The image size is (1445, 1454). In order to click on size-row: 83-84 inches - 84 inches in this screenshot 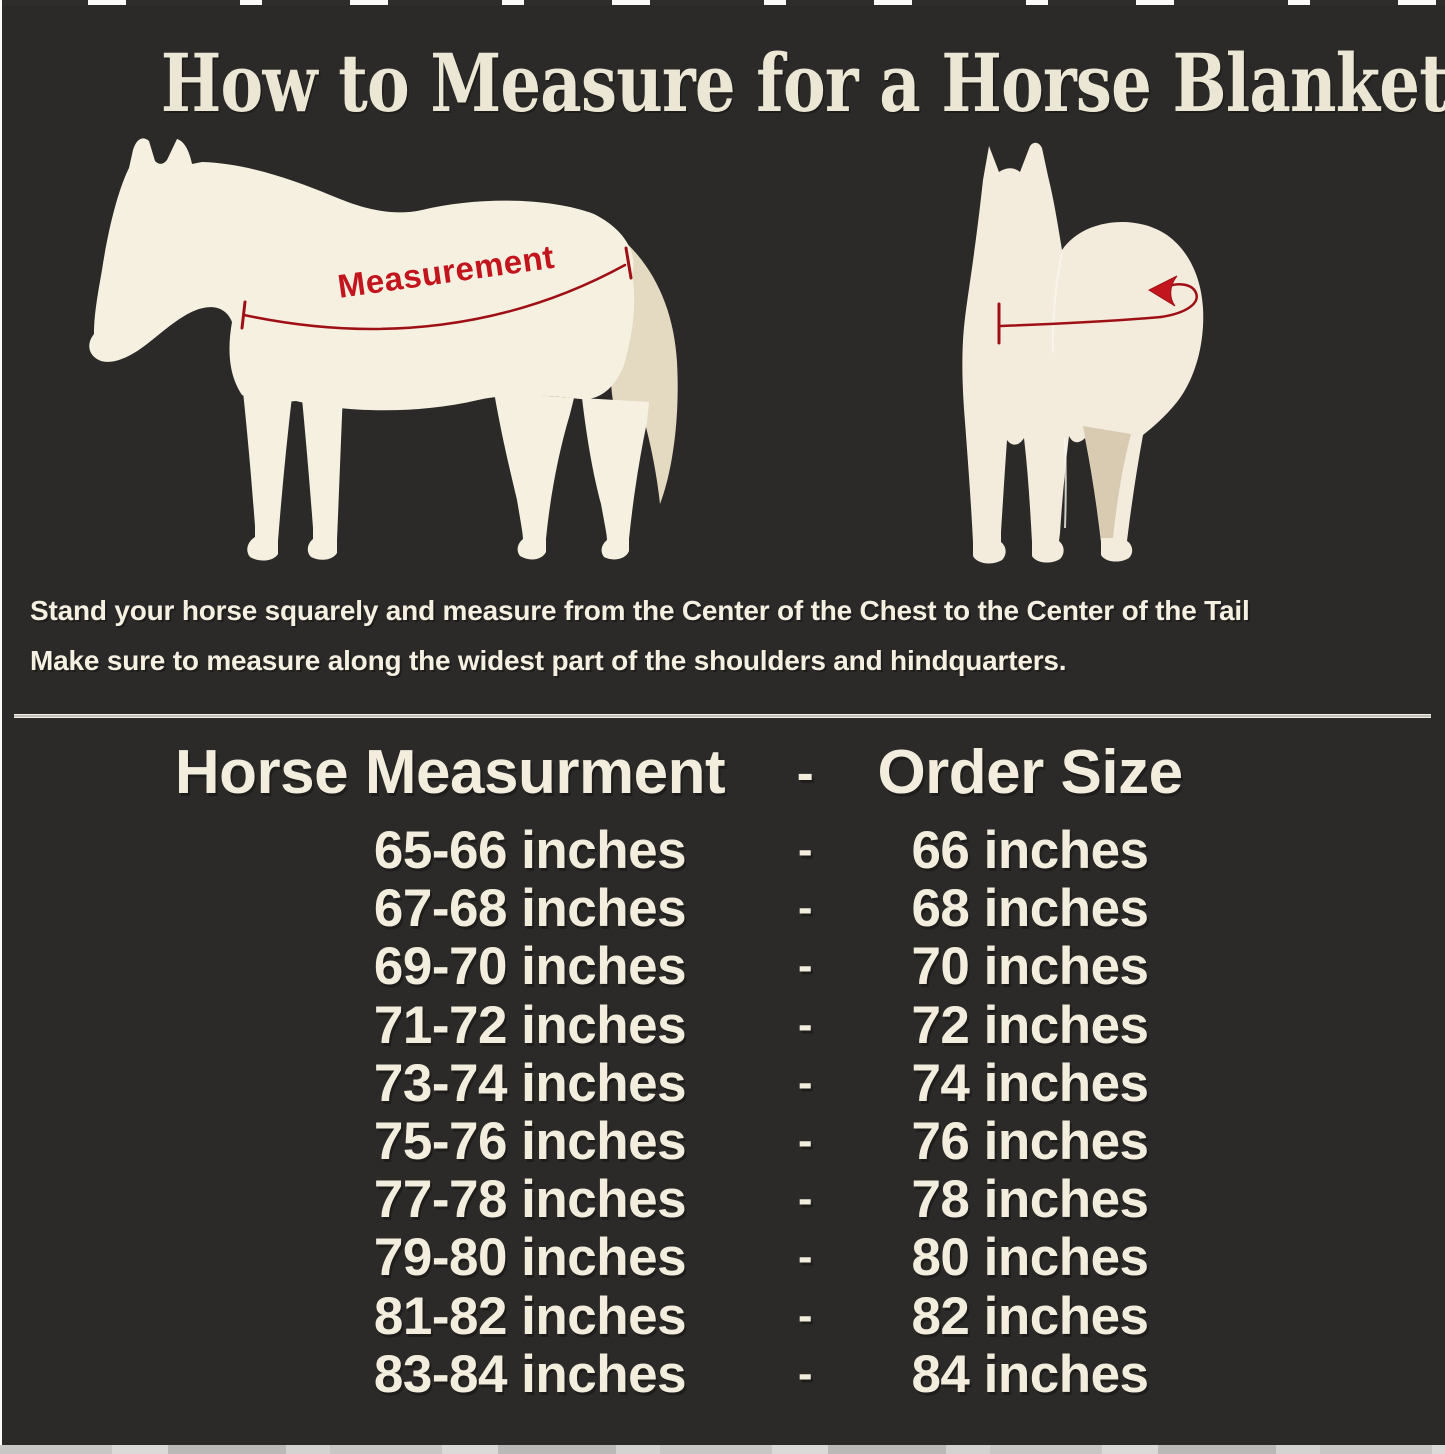, I will do `click(722, 1374)`.